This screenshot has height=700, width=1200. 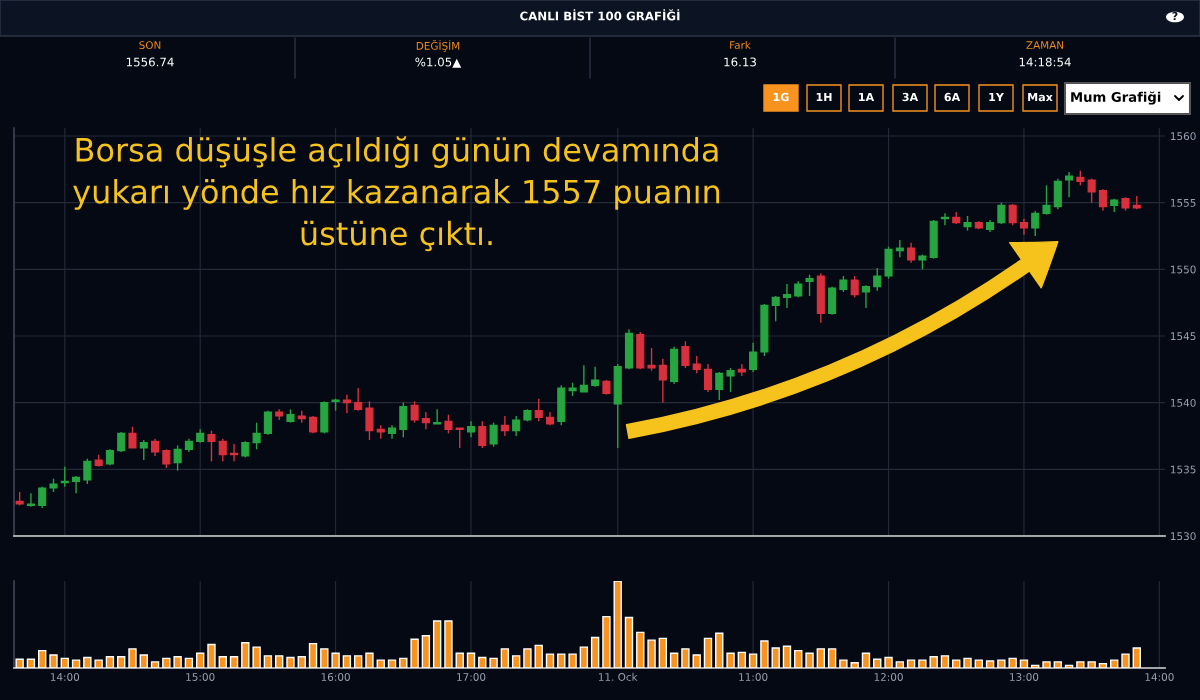 What do you see at coordinates (1183, 469) in the screenshot?
I see `y-tick-label: 1535` at bounding box center [1183, 469].